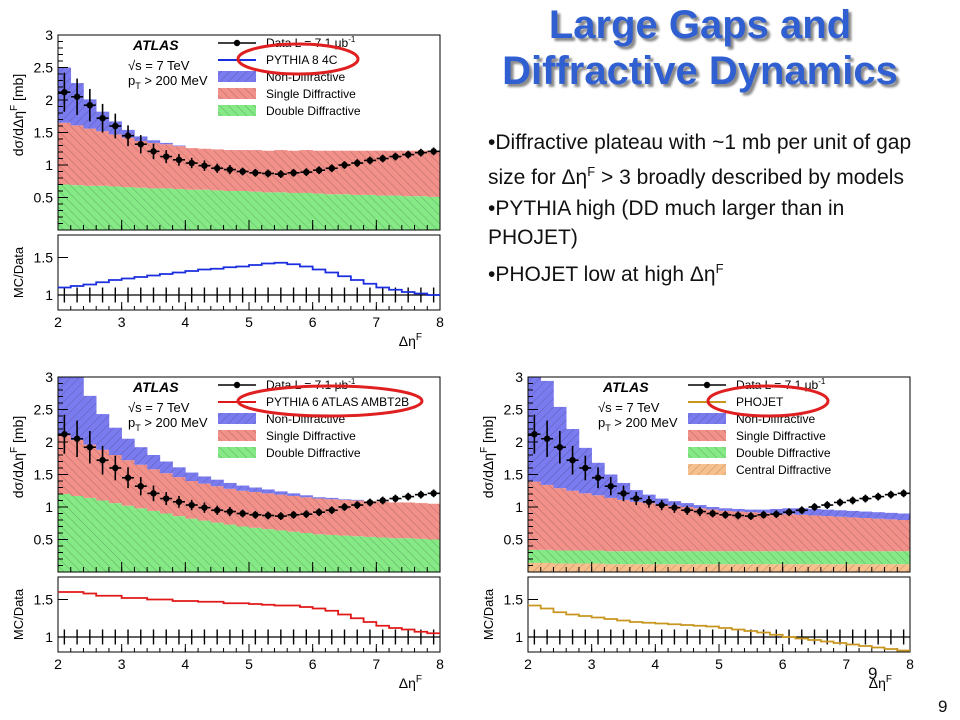  Describe the element at coordinates (249, 278) in the screenshot. I see `mc-ratio-line` at that location.